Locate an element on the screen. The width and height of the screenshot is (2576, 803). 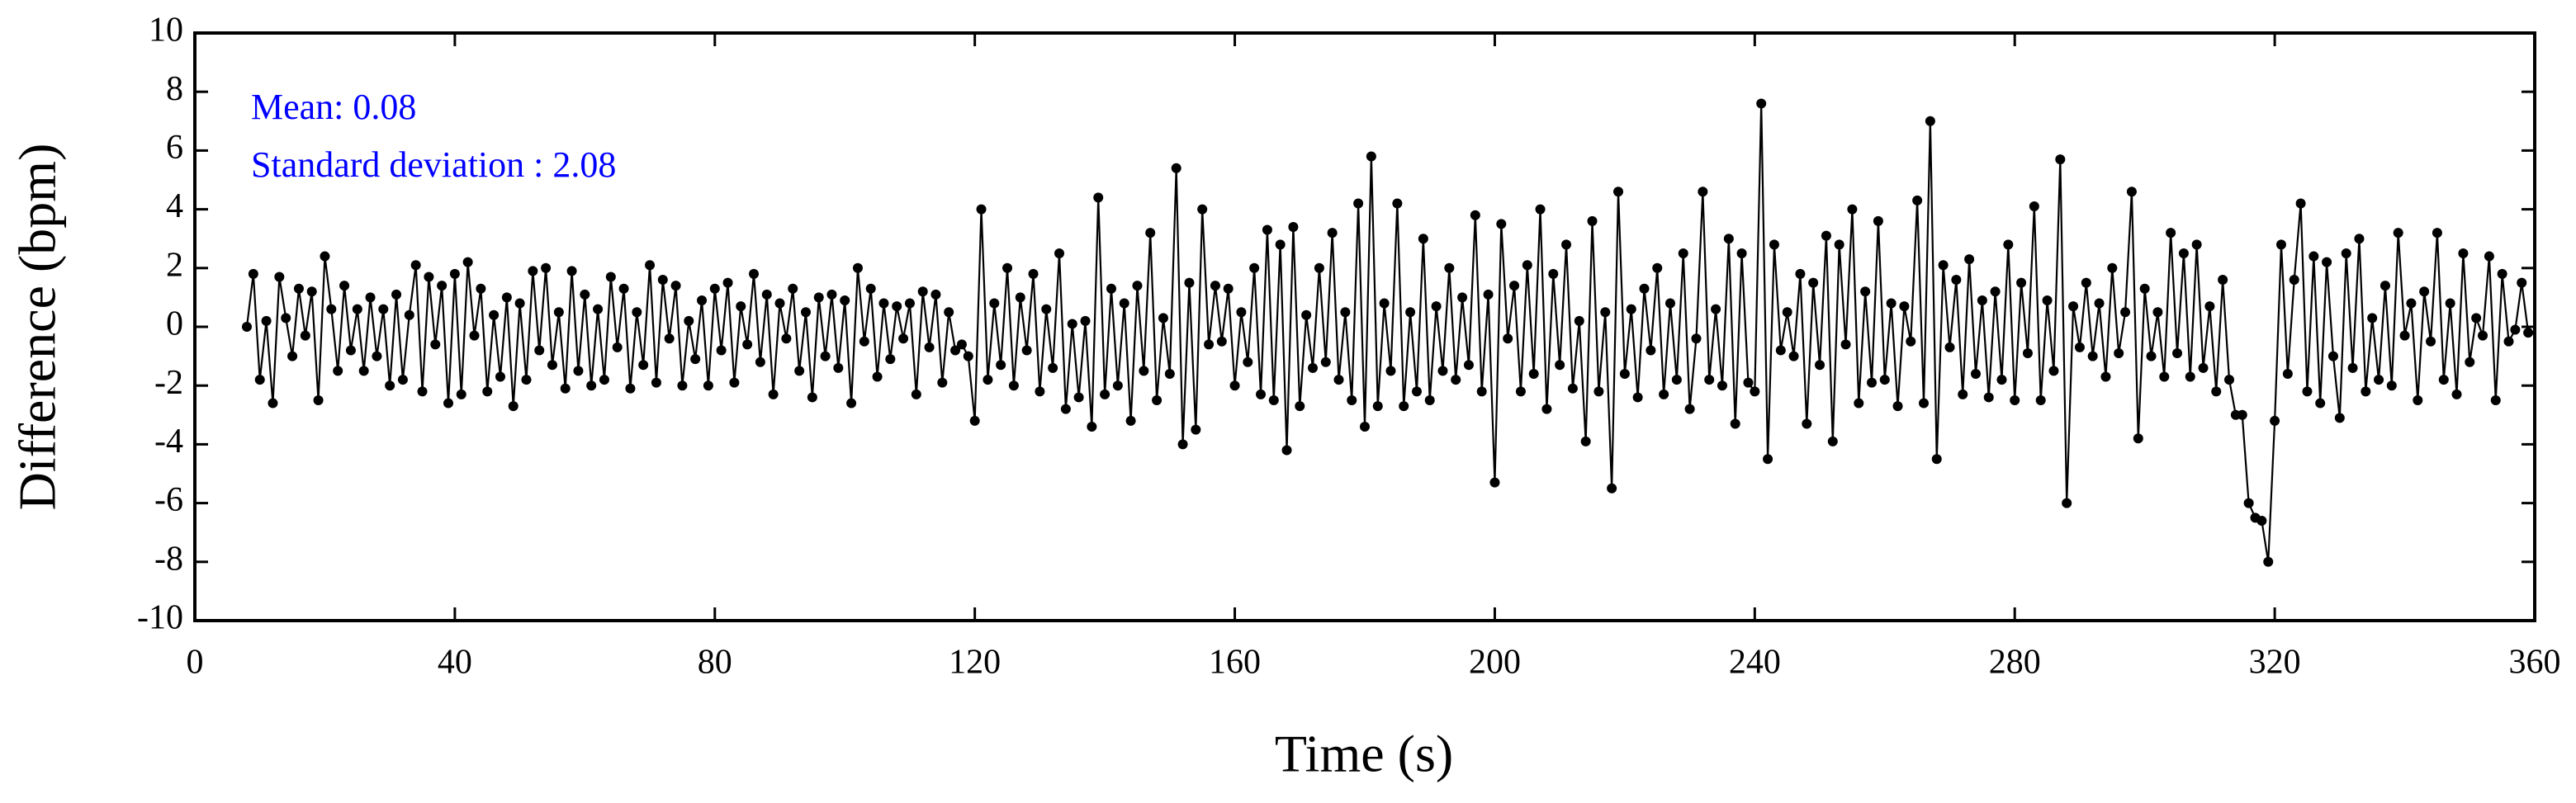
x-tick-label: 40 is located at coordinates (455, 663).